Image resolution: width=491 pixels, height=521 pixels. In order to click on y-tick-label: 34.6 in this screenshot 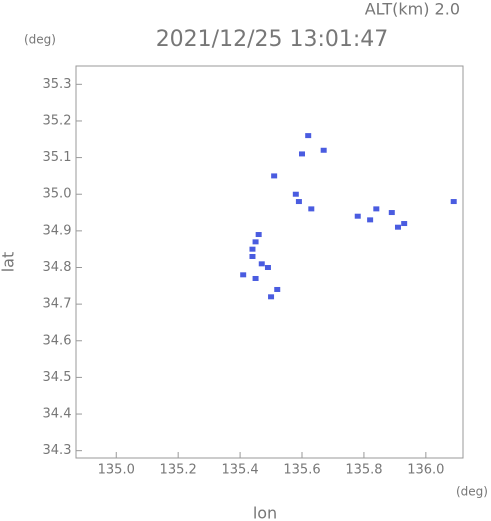, I will do `click(57, 340)`.